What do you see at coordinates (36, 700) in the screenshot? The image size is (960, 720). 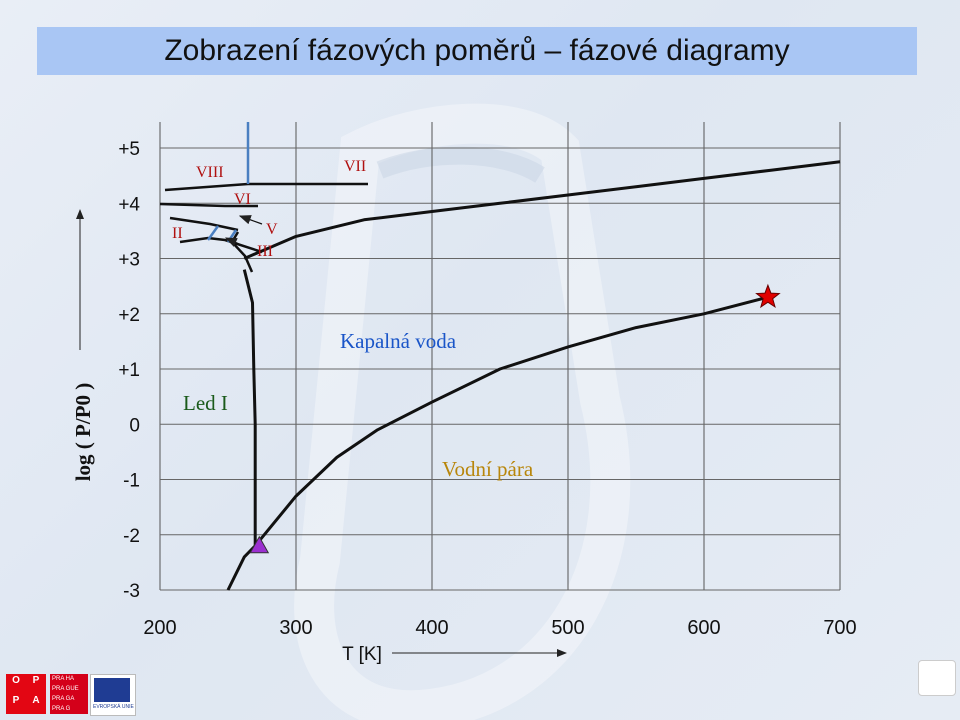 I see `opp-letter: A` at bounding box center [36, 700].